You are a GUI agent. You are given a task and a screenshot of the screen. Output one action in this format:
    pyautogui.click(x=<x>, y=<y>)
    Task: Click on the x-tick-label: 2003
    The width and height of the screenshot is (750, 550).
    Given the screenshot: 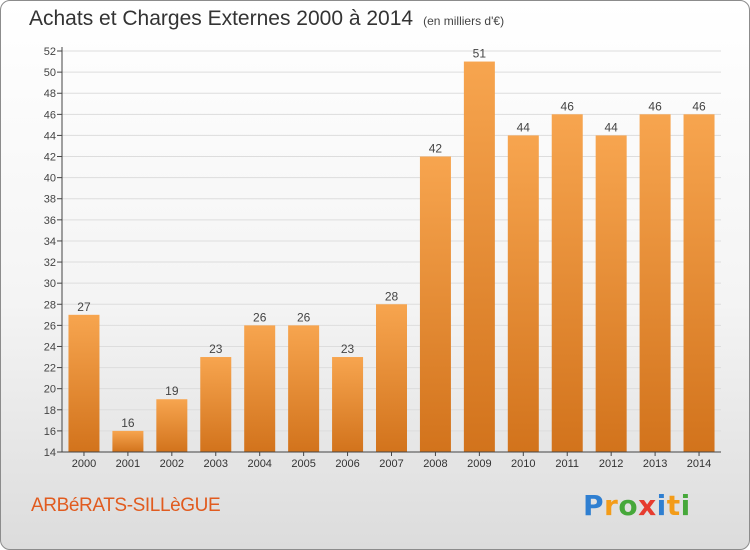 What is the action you would take?
    pyautogui.click(x=216, y=464)
    